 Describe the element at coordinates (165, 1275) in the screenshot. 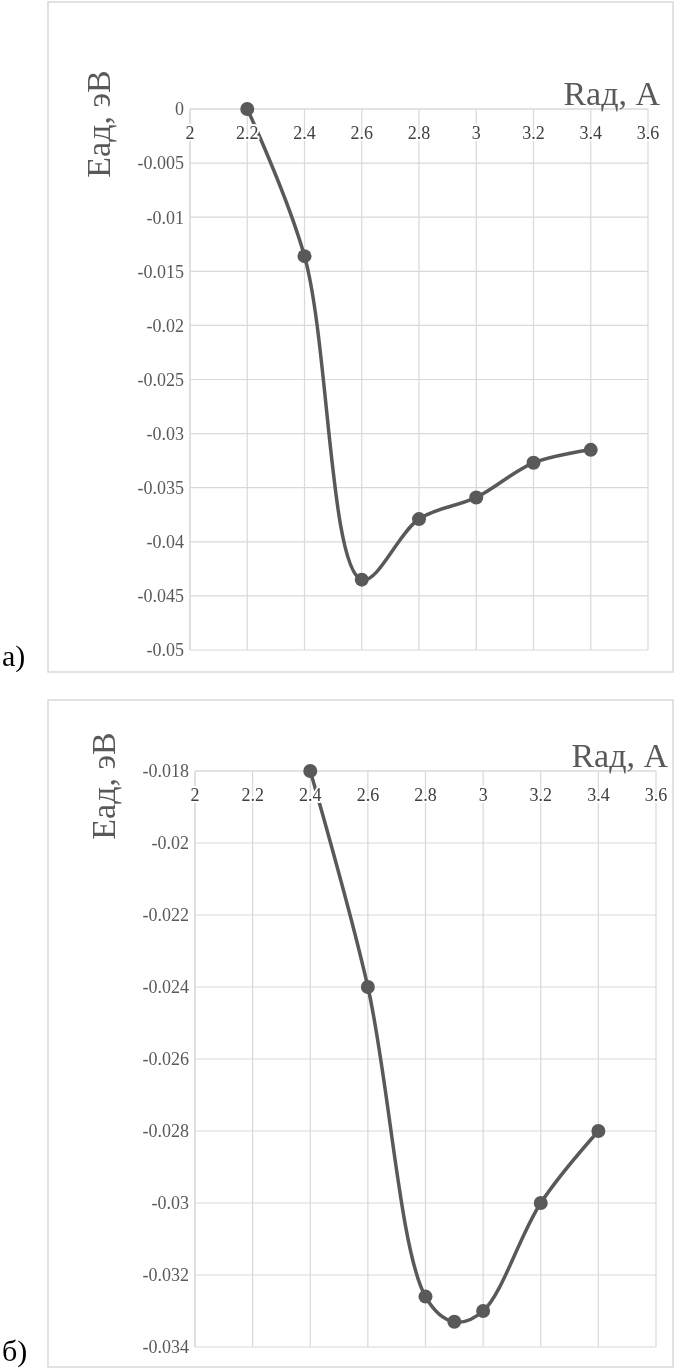

I see `y-tick-label: -0.032` at that location.